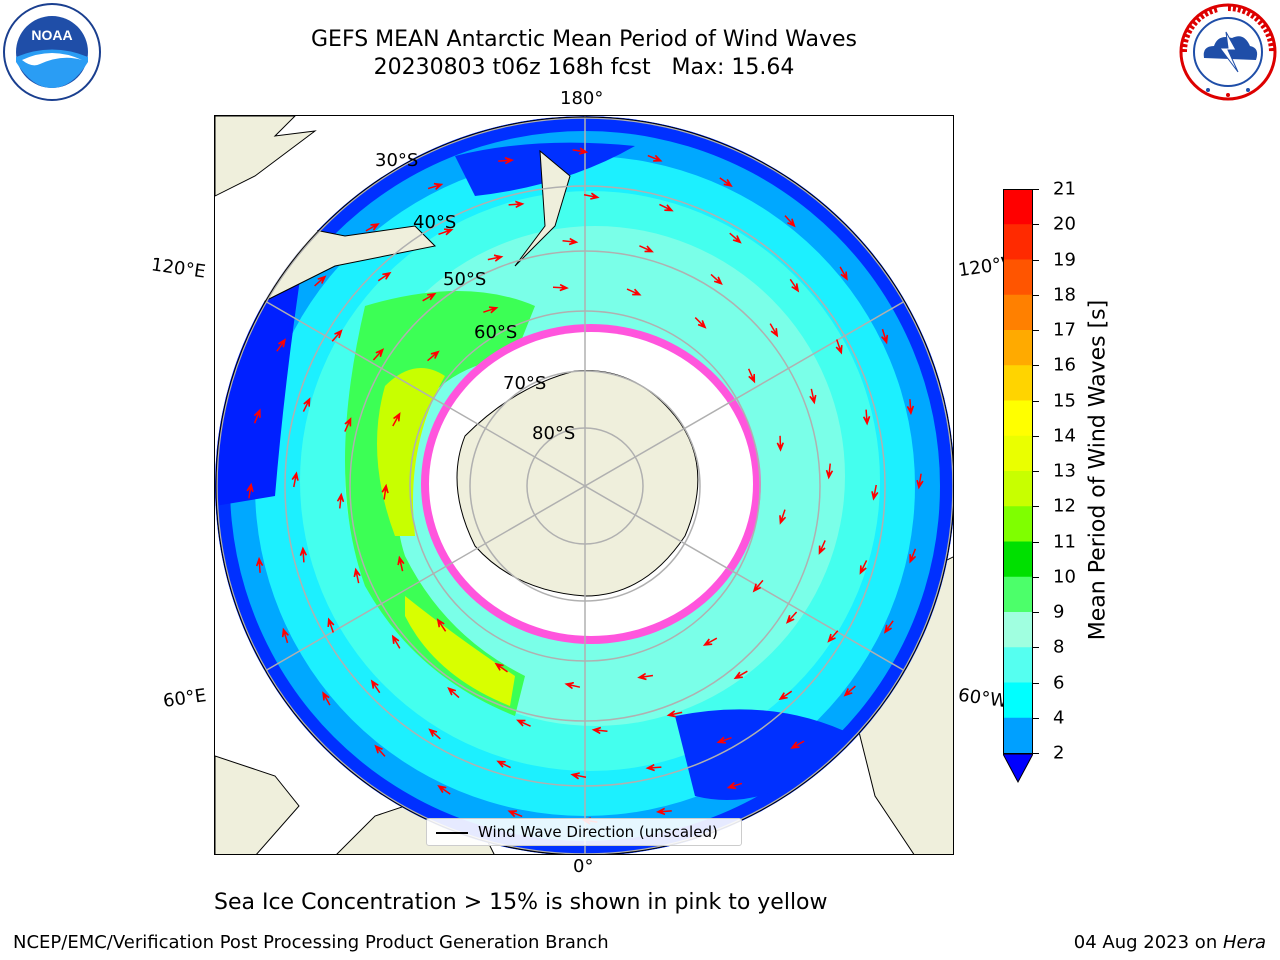 This screenshot has width=1280, height=960. I want to click on colorbar-label: Mean Period of Wind Waves [s], so click(1098, 470).